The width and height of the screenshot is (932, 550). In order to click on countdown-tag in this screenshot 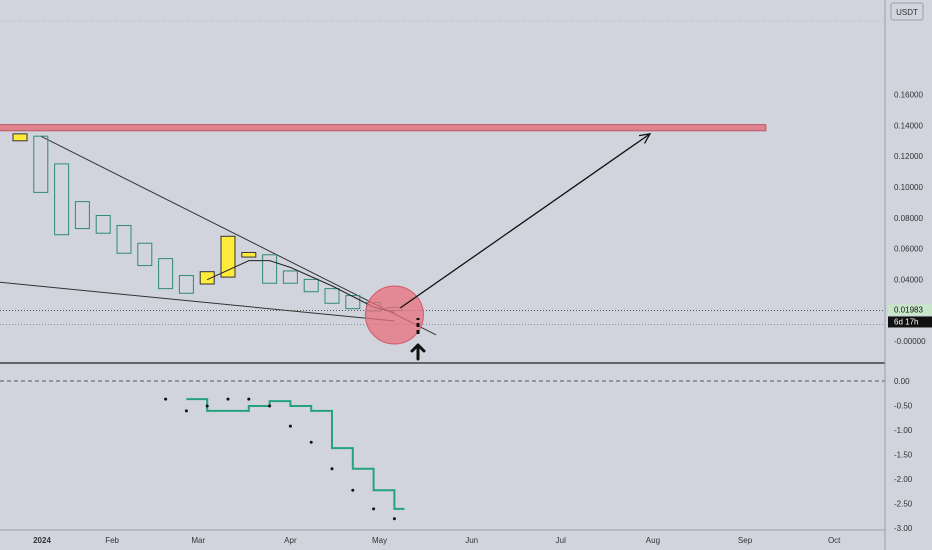, I will do `click(910, 322)`.